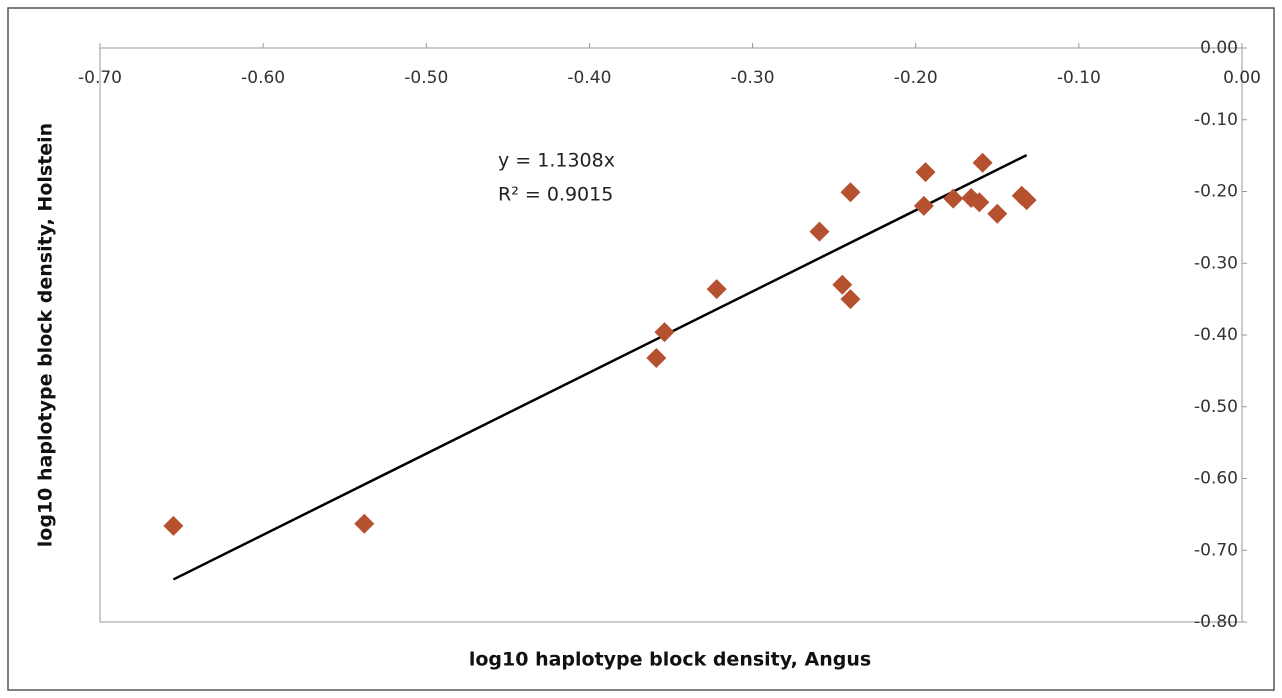 The image size is (1282, 698). What do you see at coordinates (426, 78) in the screenshot?
I see `x-tick-label: -0.50` at bounding box center [426, 78].